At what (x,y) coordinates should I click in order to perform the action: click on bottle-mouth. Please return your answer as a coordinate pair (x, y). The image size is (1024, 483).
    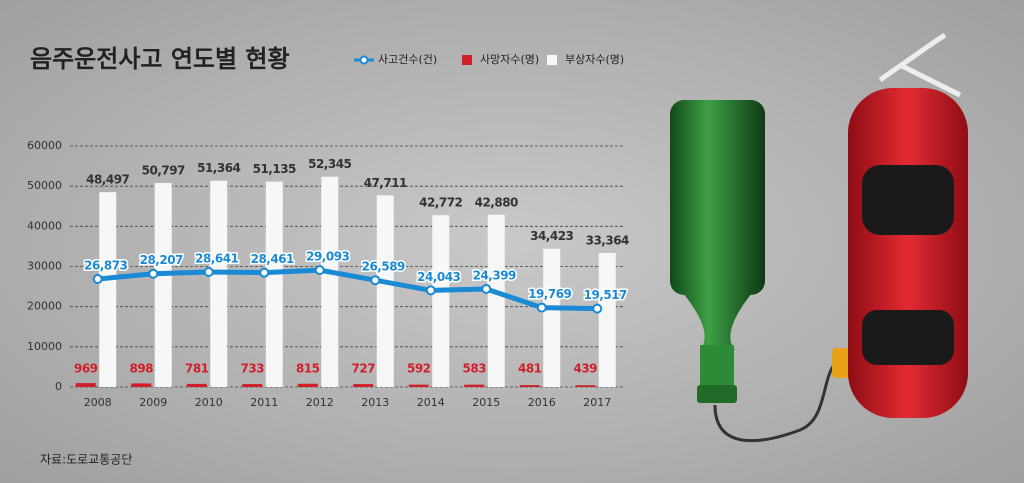
    Looking at the image, I should click on (717, 394).